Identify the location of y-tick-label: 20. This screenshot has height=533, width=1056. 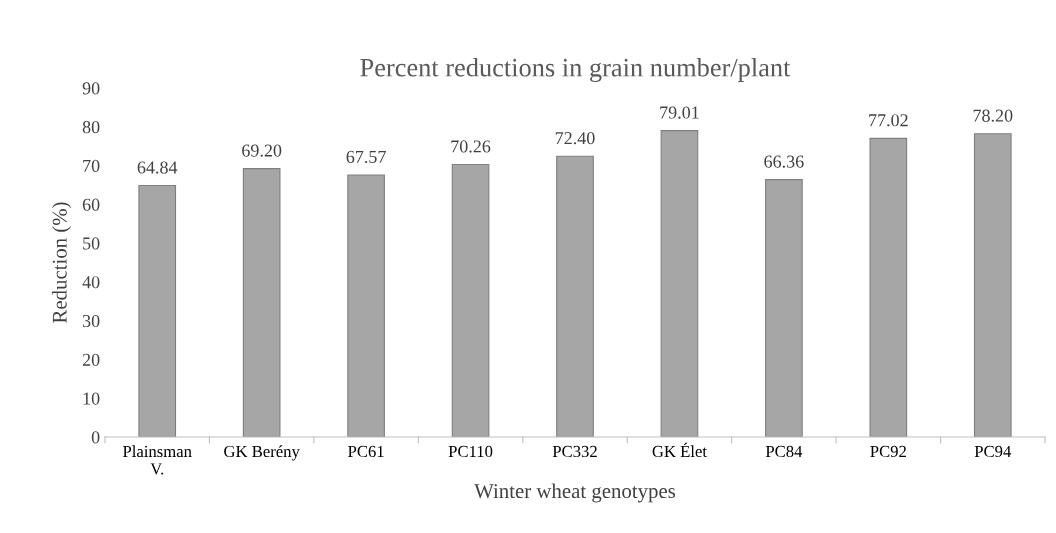
(91, 359).